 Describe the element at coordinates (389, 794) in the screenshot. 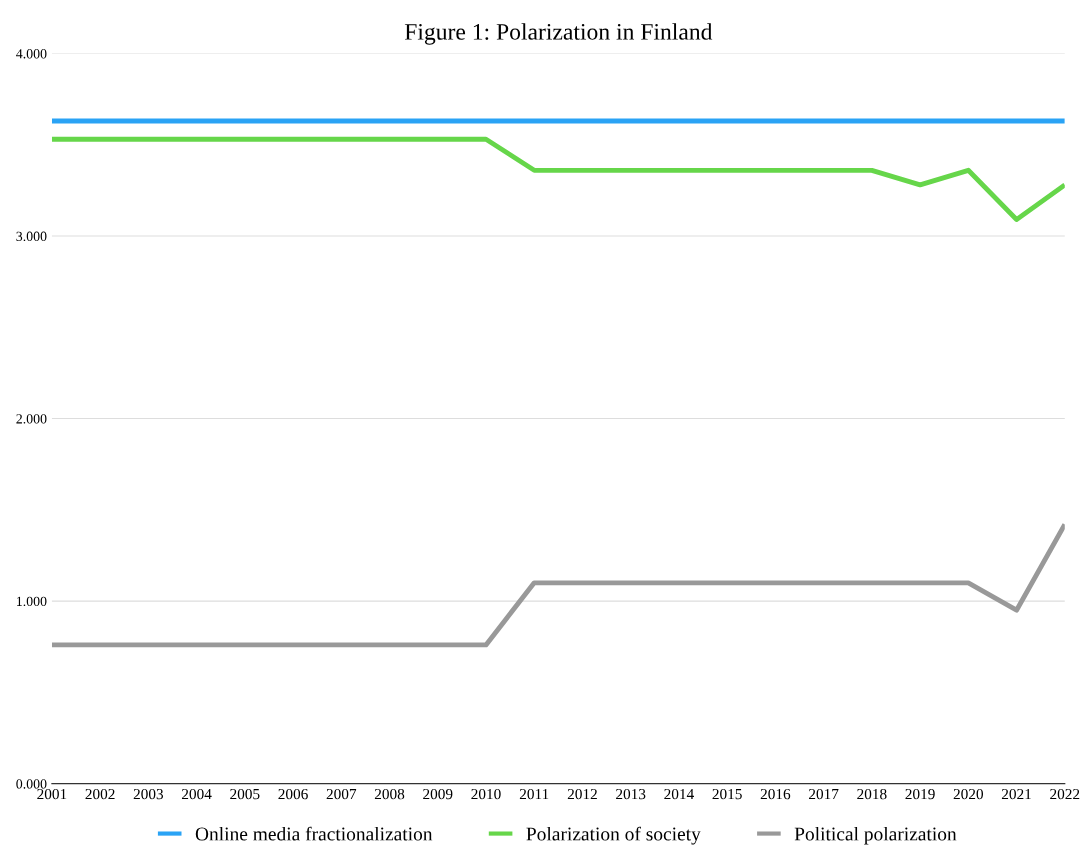

I see `x-tick-label: 2008` at that location.